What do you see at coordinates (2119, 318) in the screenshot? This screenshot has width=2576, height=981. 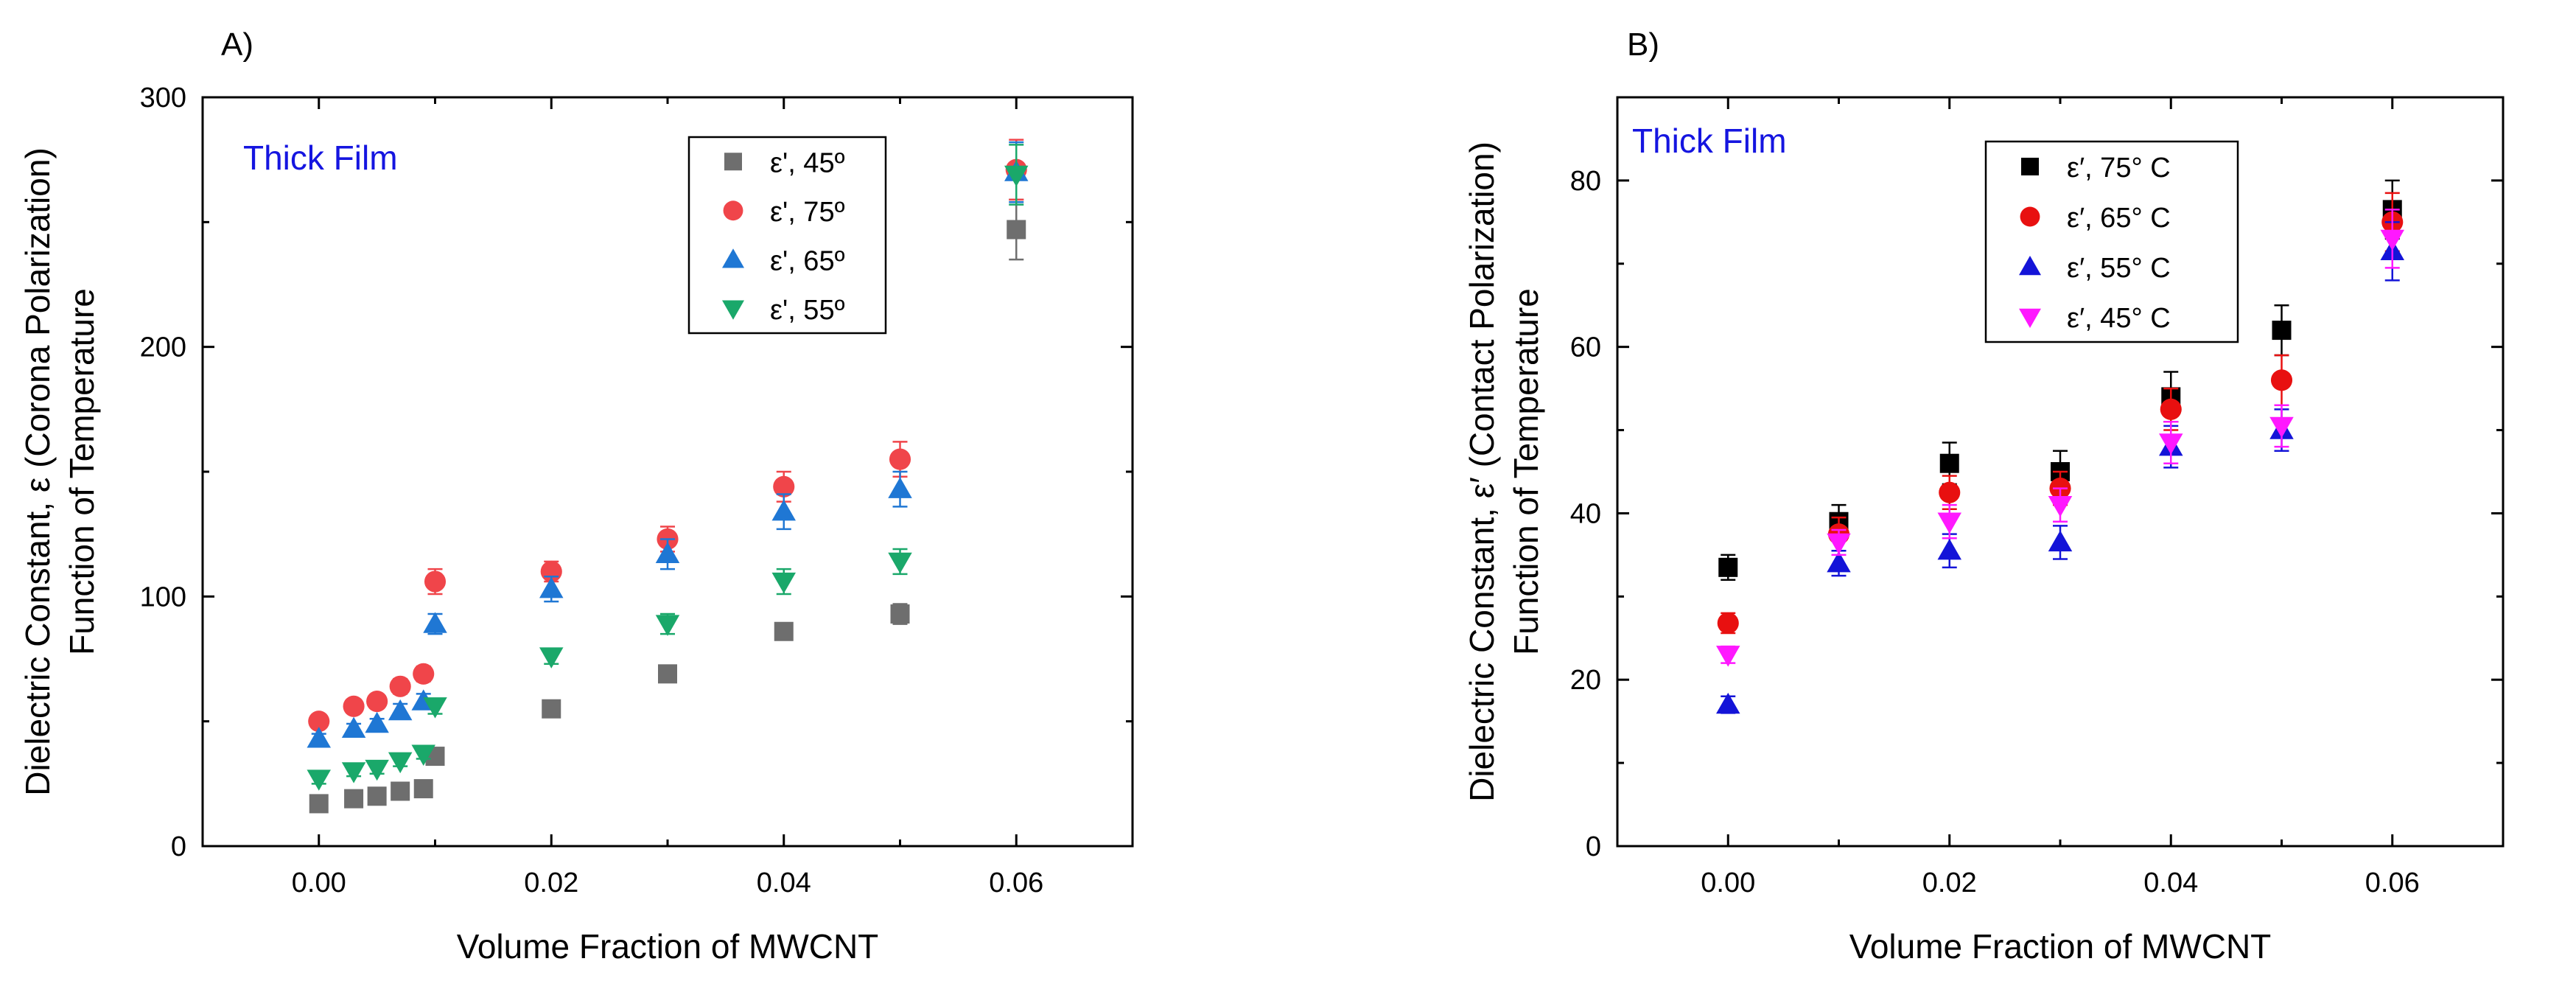 I see `legend-label: ε′, 45° C` at bounding box center [2119, 318].